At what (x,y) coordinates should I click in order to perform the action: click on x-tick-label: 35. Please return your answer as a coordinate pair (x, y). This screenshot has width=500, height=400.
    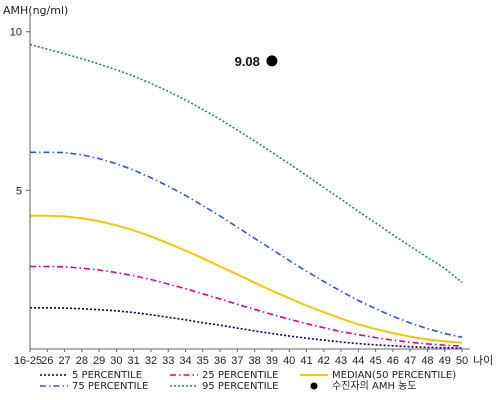
    Looking at the image, I should click on (203, 361).